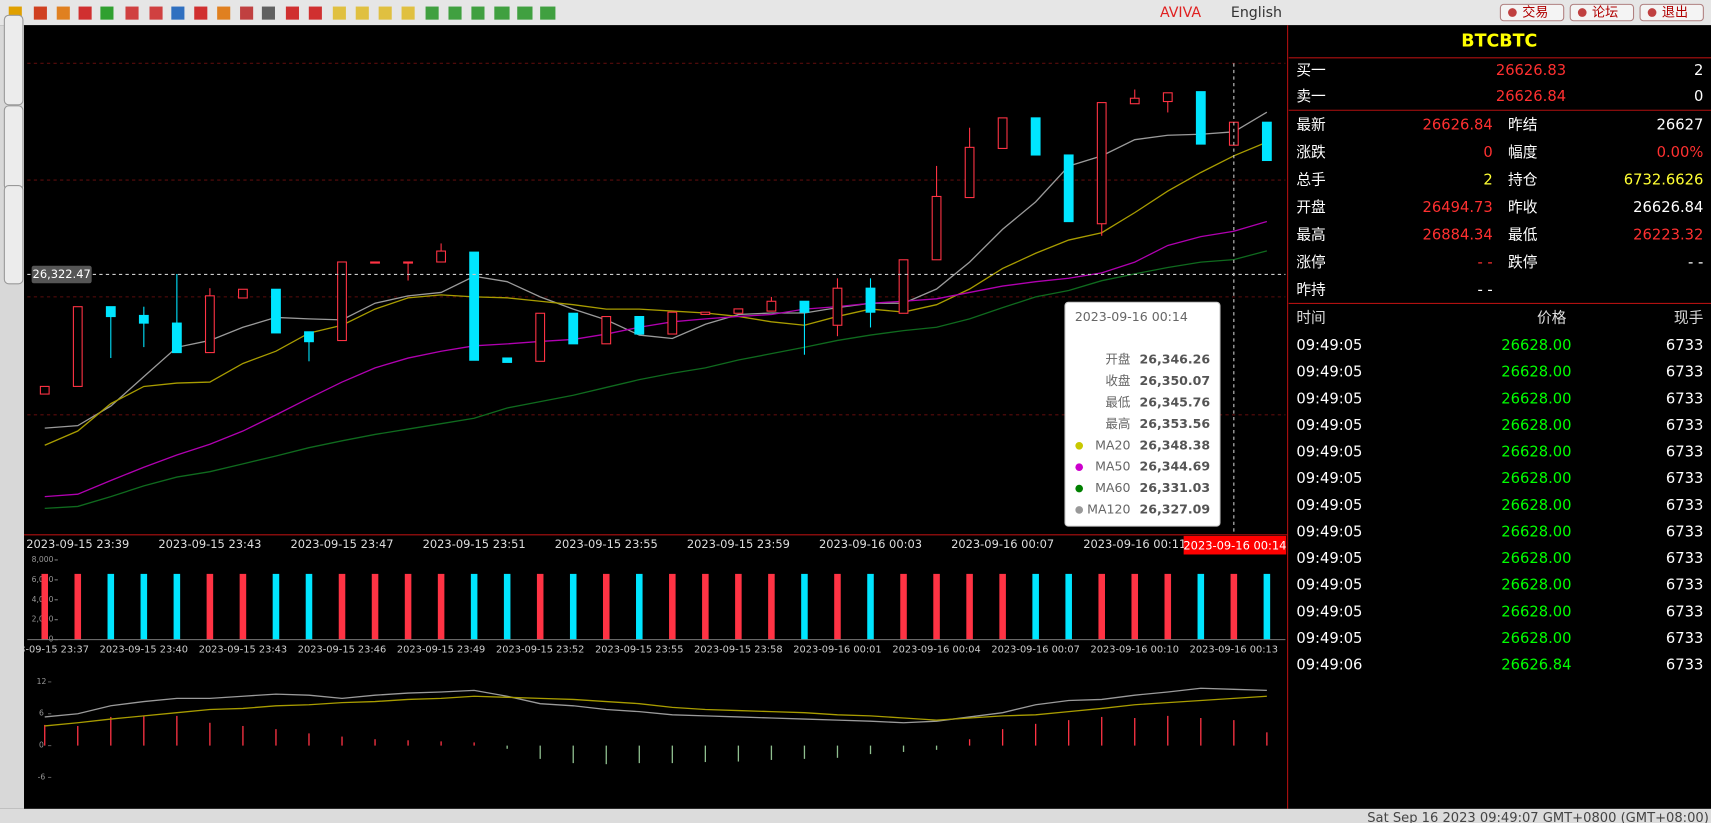  I want to click on x-tick-label: 2023-09-16 00:07, so click(1035, 649).